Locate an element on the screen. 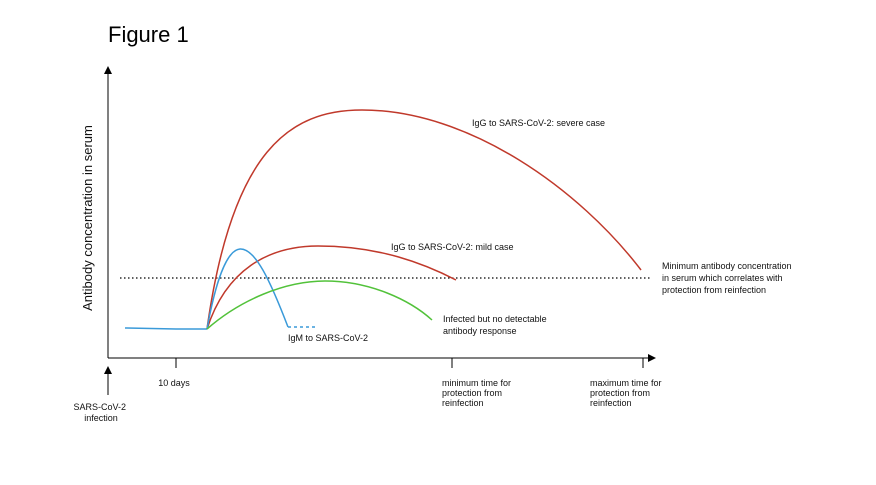  origin-label: SARS-CoV-2 infection is located at coordinates (100, 412).